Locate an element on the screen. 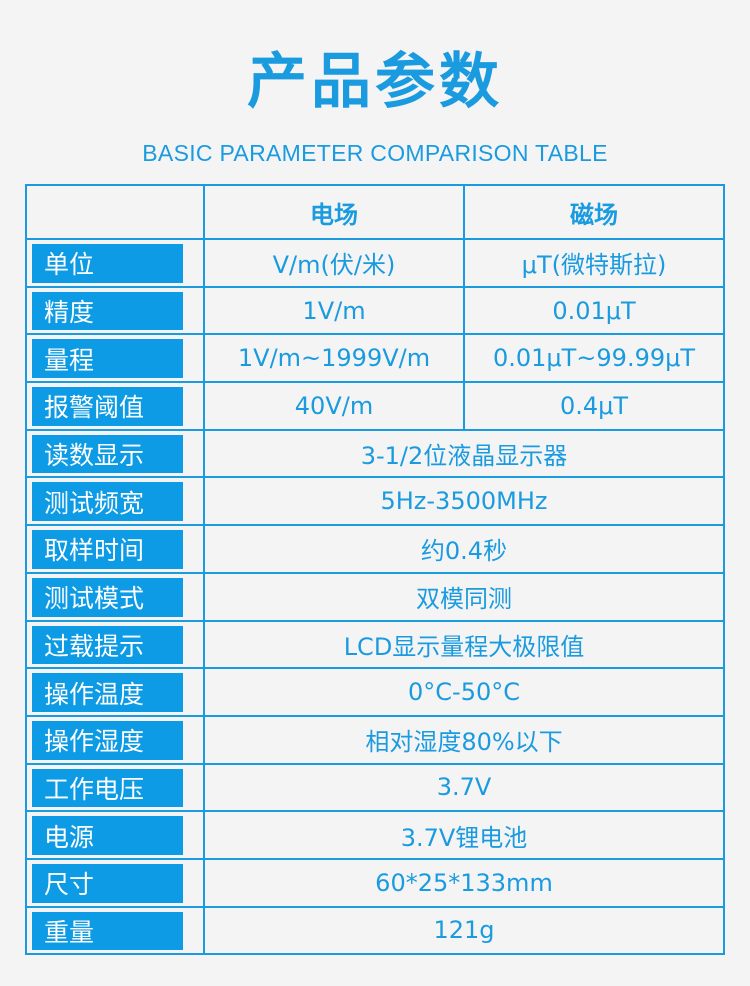  label-cell: 报警阈值 is located at coordinates (116, 406).